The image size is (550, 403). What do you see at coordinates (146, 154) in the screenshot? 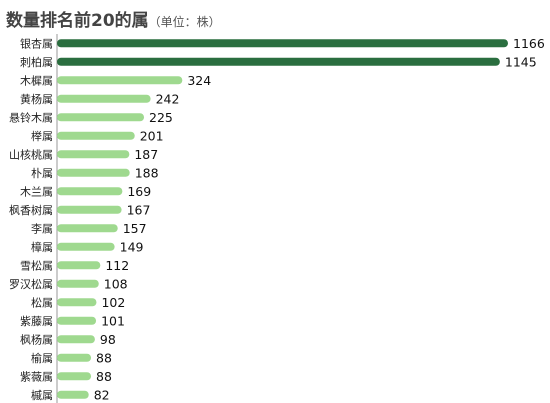
I see `value-label: 187` at bounding box center [146, 154].